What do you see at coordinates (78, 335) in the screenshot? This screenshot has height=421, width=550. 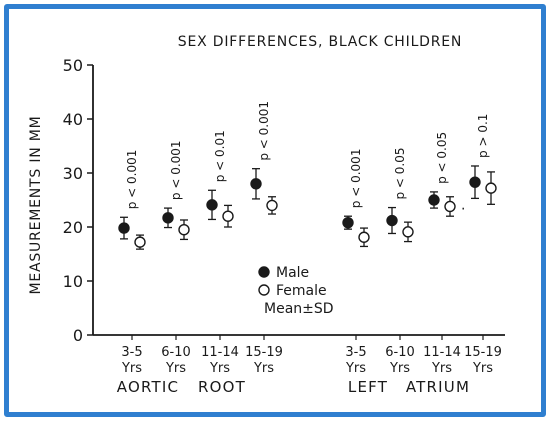 I see `y-tick-label: 0` at bounding box center [78, 335].